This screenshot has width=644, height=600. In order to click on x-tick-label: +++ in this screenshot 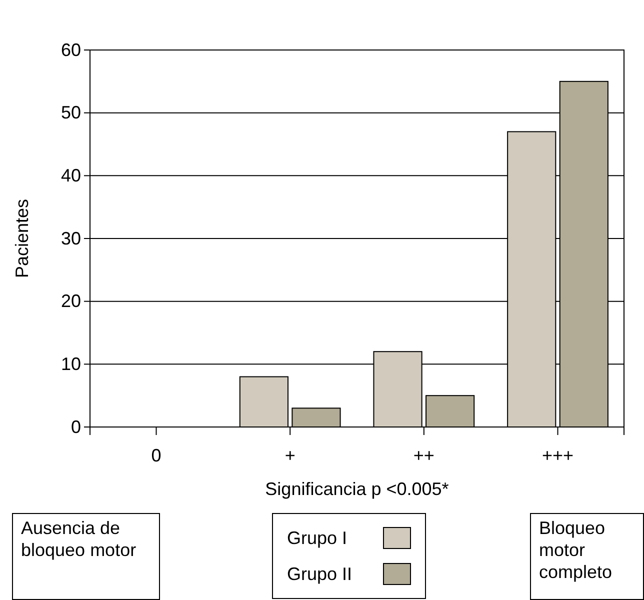, I will do `click(558, 455)`.